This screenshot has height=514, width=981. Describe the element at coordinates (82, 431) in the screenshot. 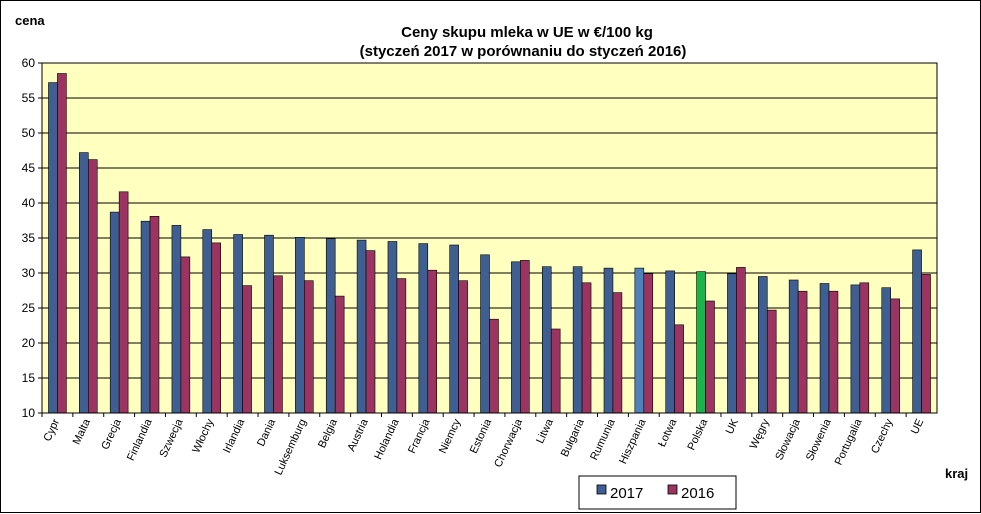

I see `x-category-label: Malta` at that location.